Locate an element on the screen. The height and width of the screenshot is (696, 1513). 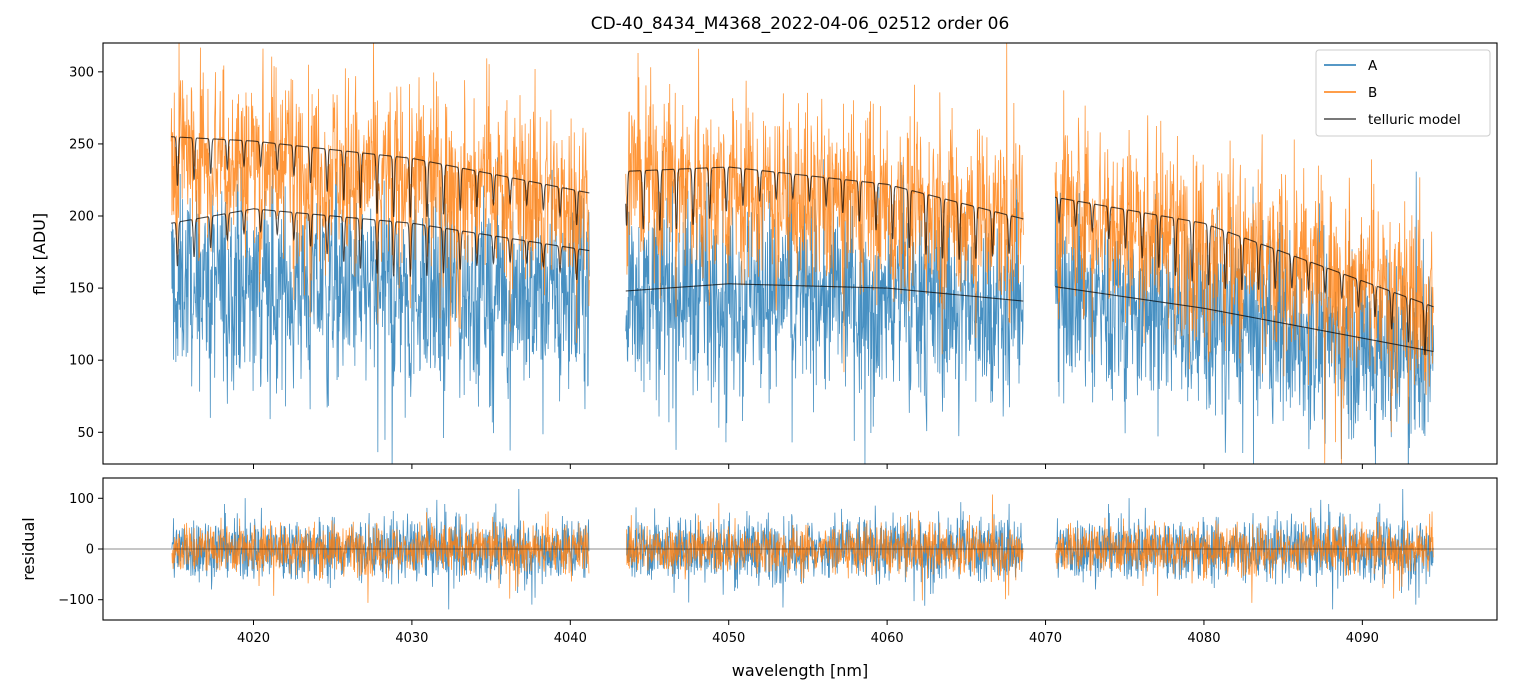
top-ytick-label: 250 is located at coordinates (81, 144).